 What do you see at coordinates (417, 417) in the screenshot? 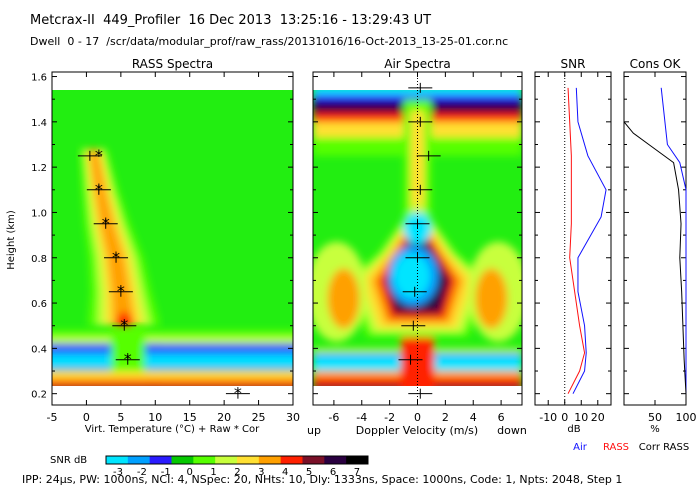
I see `x-tick-label-1: 0` at bounding box center [417, 417].